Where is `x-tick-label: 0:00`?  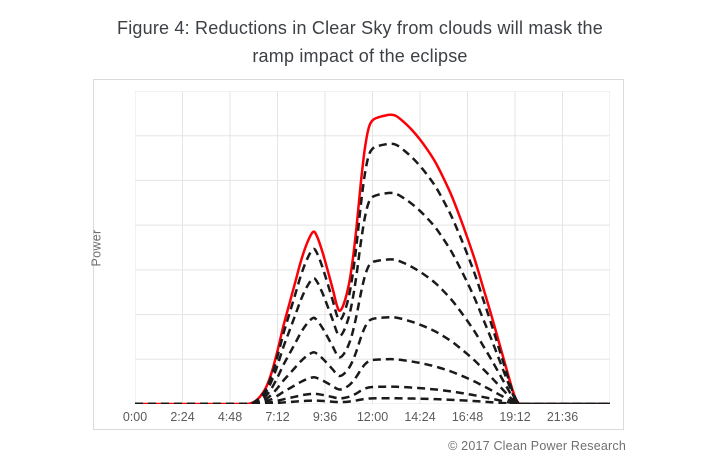 x-tick-label: 0:00 is located at coordinates (135, 417).